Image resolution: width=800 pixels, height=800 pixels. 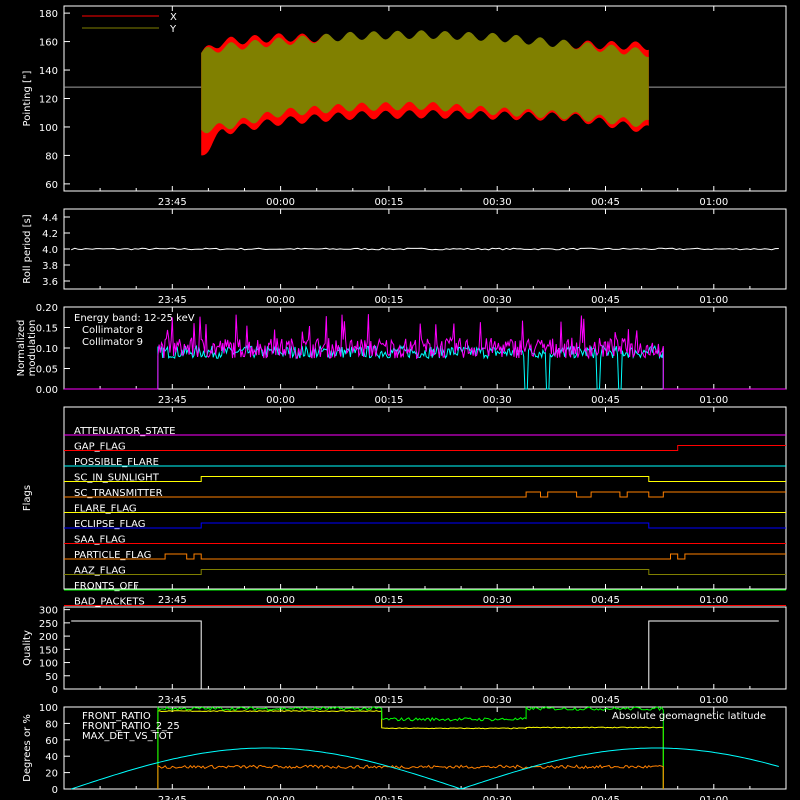 What do you see at coordinates (48, 611) in the screenshot?
I see `y-tick-label: 300` at bounding box center [48, 611].